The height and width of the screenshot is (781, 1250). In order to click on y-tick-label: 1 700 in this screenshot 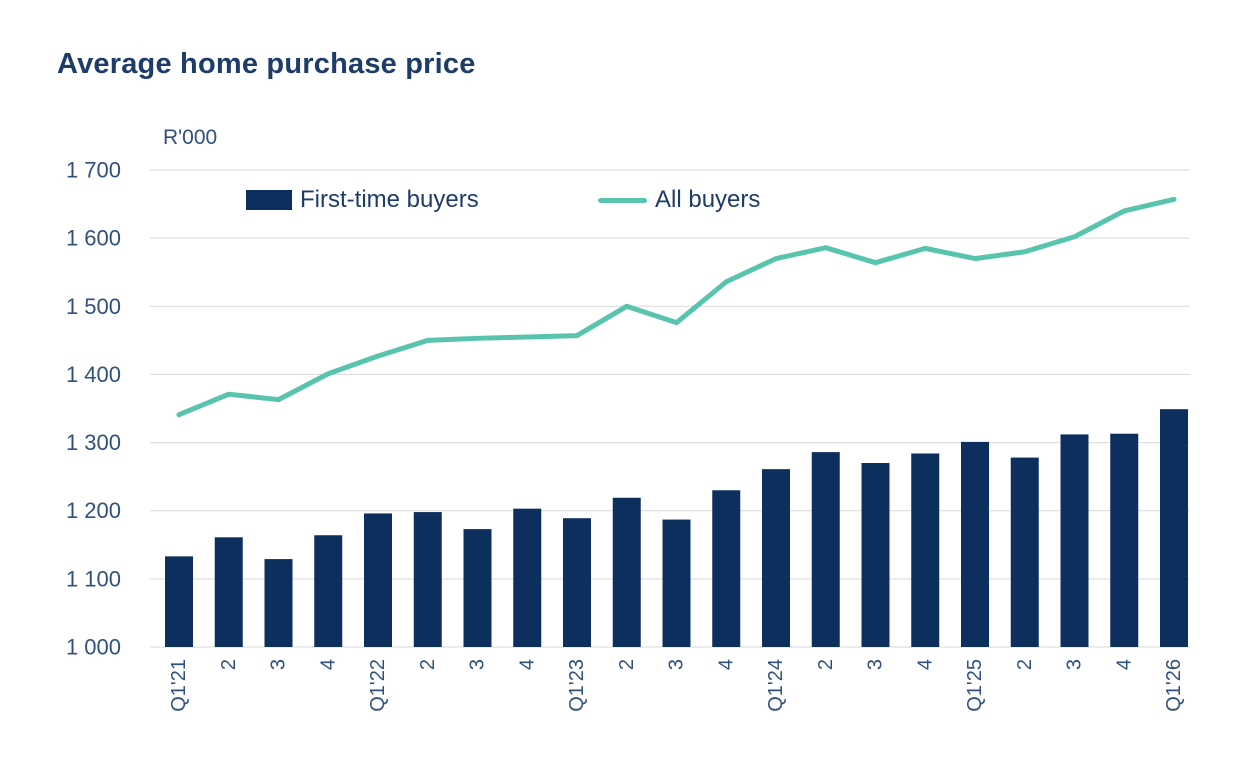, I will do `click(93, 170)`.